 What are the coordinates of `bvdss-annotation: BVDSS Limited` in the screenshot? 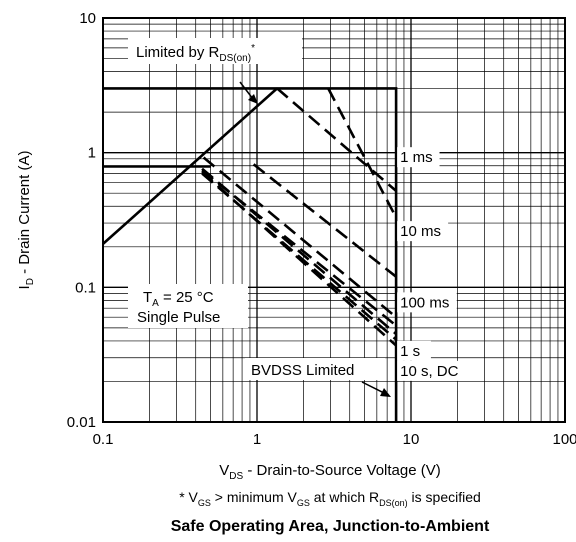 It's located at (318, 377).